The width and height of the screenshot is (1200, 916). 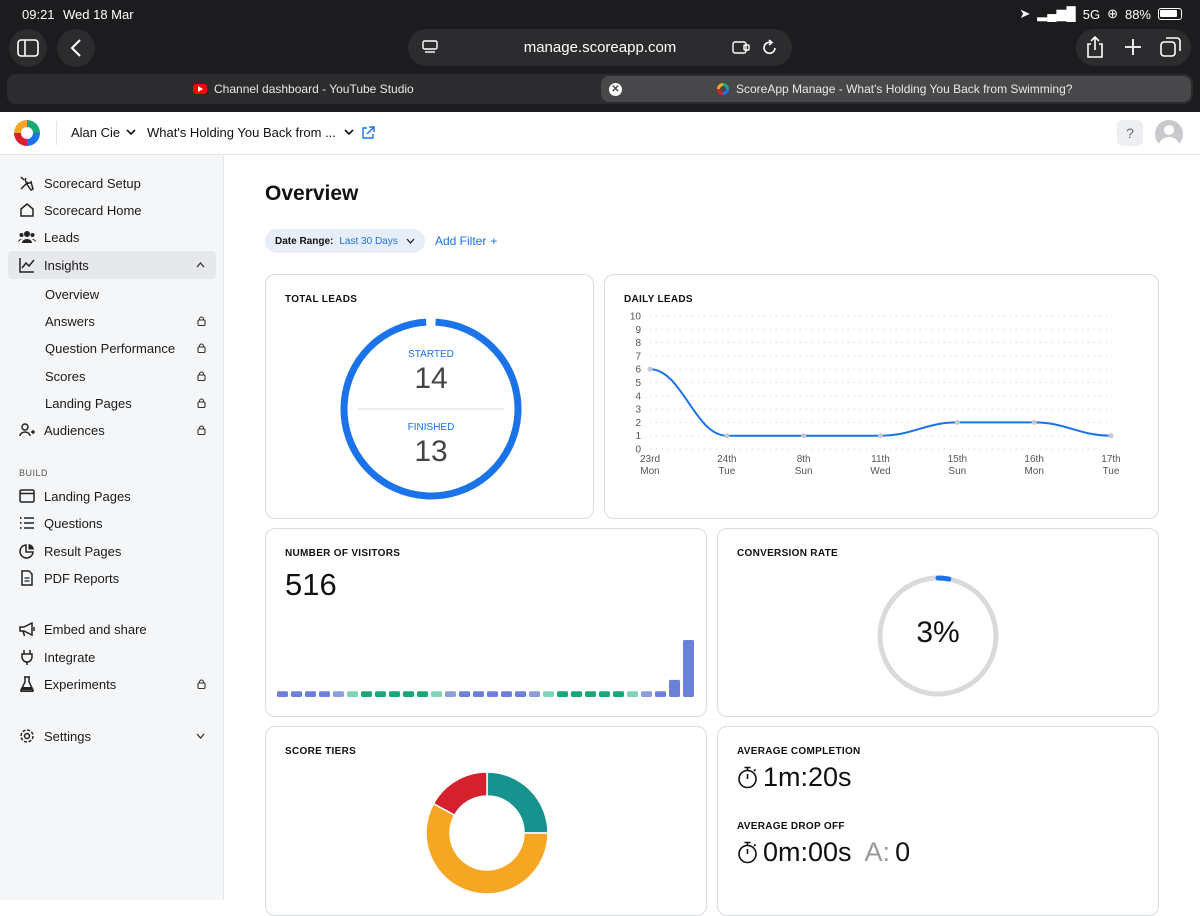 What do you see at coordinates (112, 348) in the screenshot?
I see `sidebar-item-question-performance: Question Performance` at bounding box center [112, 348].